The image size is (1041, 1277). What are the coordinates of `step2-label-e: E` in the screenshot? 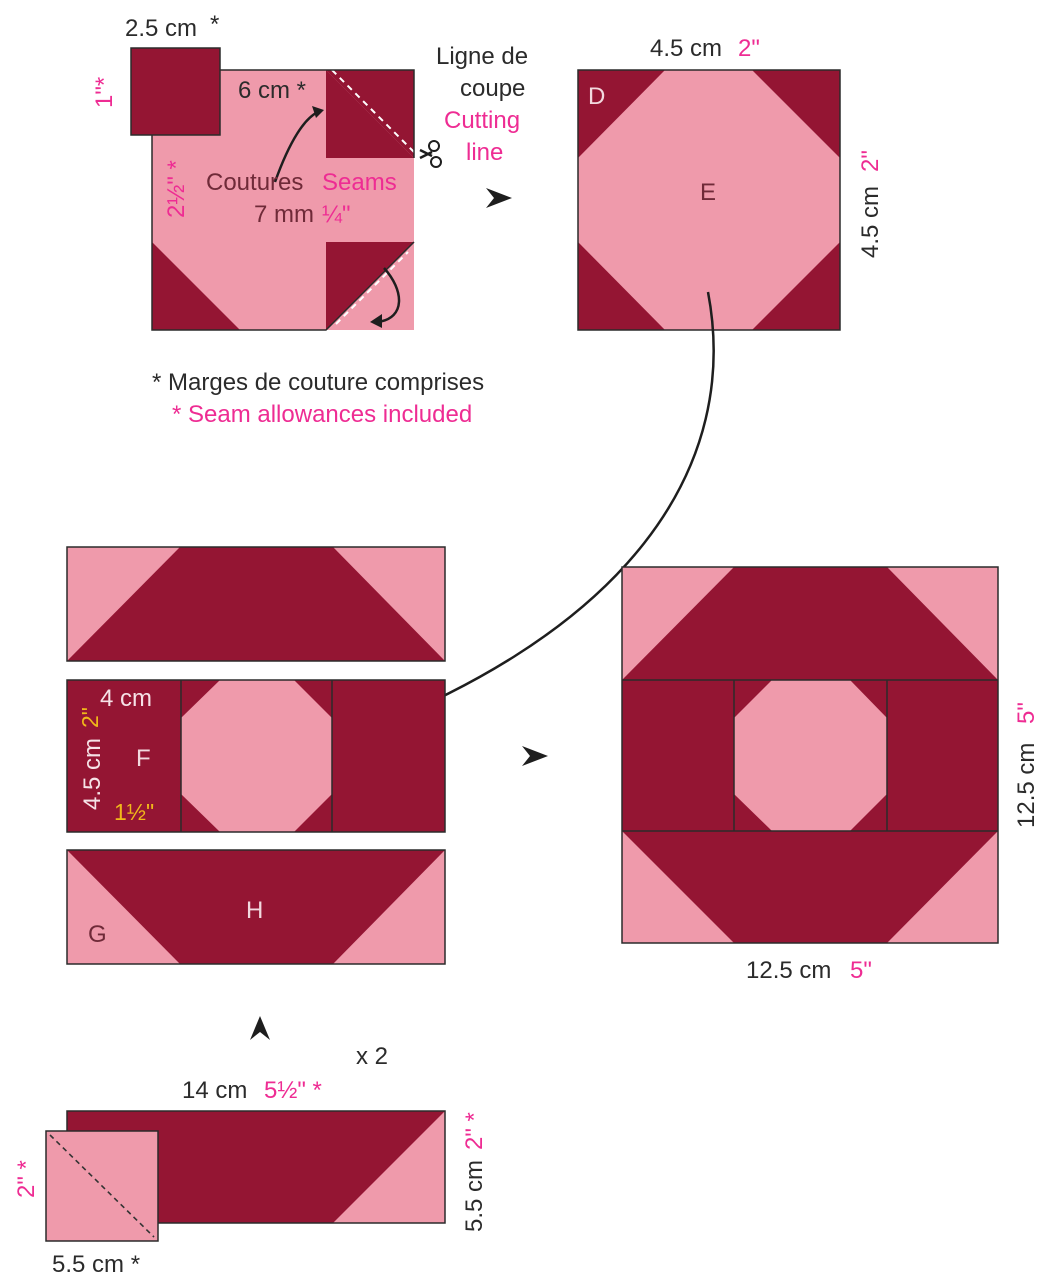 It's located at (708, 192).